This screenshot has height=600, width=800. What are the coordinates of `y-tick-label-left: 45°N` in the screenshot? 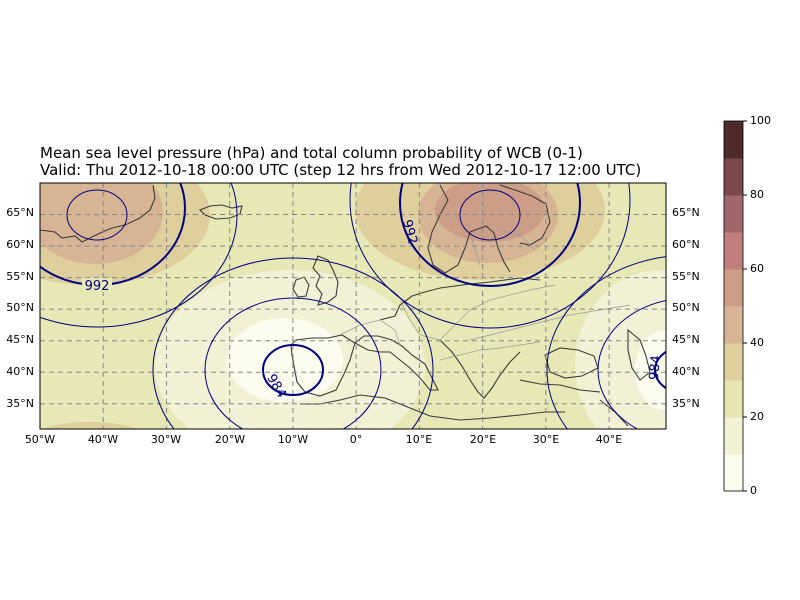 It's located at (20, 339).